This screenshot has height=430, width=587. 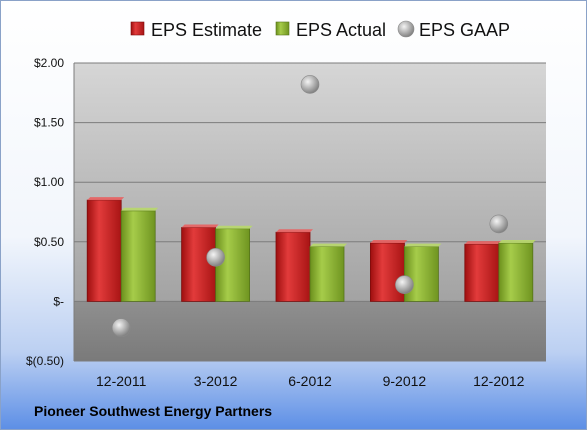 I want to click on bar-eps-actual-12-2012, so click(x=516, y=272).